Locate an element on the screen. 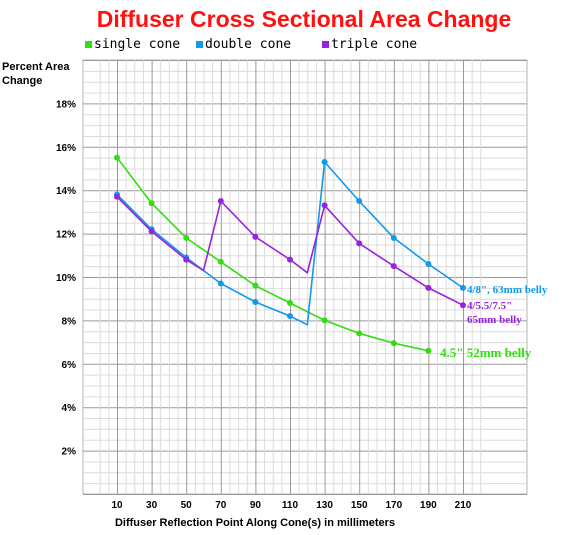 The width and height of the screenshot is (567, 535). double-cone-end-label: 4/8", 63mm belly is located at coordinates (507, 290).